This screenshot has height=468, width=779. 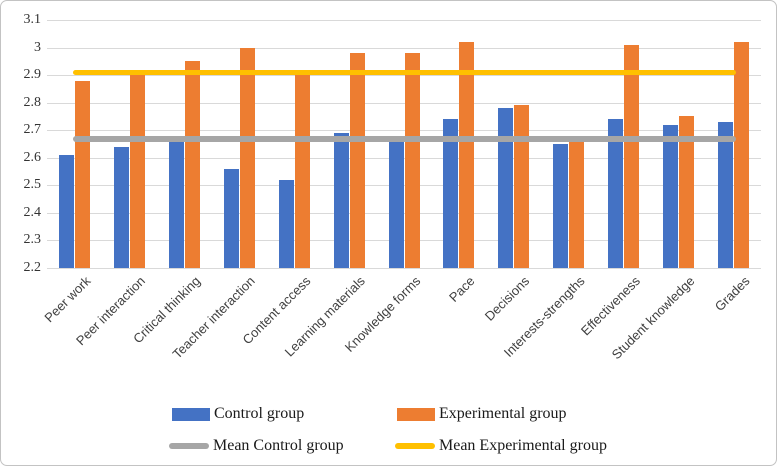 What do you see at coordinates (121, 207) in the screenshot?
I see `bar-control-group-peer-interaction` at bounding box center [121, 207].